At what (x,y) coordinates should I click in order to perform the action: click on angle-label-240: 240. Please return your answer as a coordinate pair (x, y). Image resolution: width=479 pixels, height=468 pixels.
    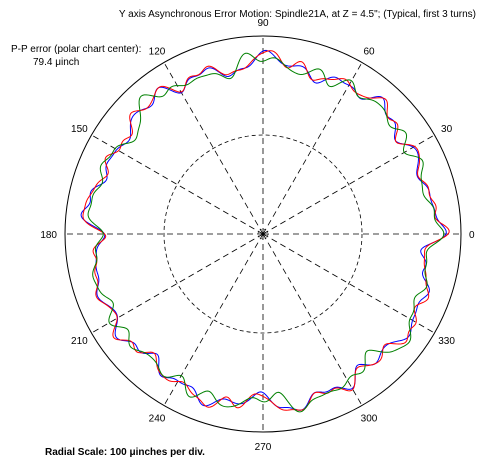
    Looking at the image, I should click on (157, 419).